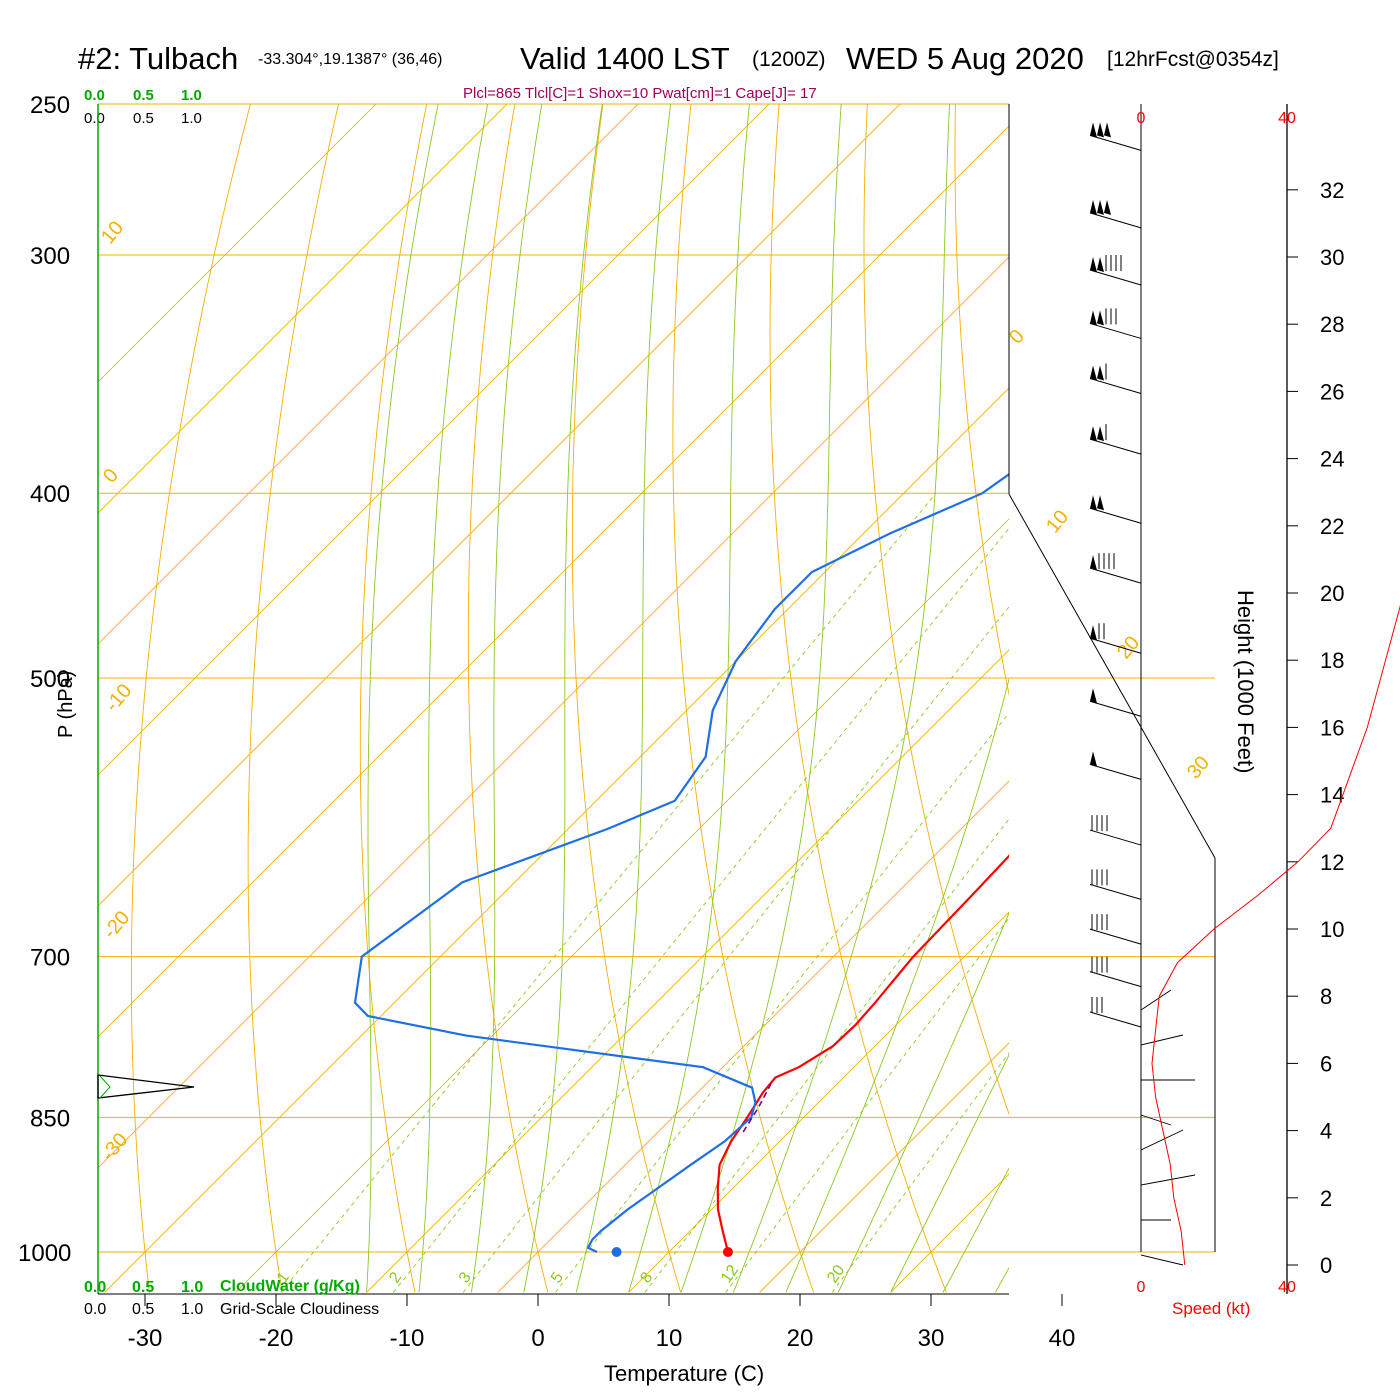 The width and height of the screenshot is (1400, 1400). Describe the element at coordinates (1211, 1308) in the screenshot. I see `speed-axis-label: Speed (kt)` at that location.